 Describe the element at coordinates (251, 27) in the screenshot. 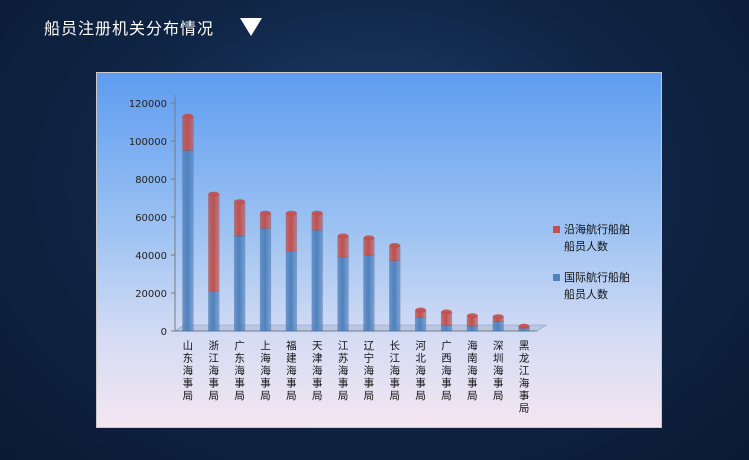

I see `triangle-down-icon` at that location.